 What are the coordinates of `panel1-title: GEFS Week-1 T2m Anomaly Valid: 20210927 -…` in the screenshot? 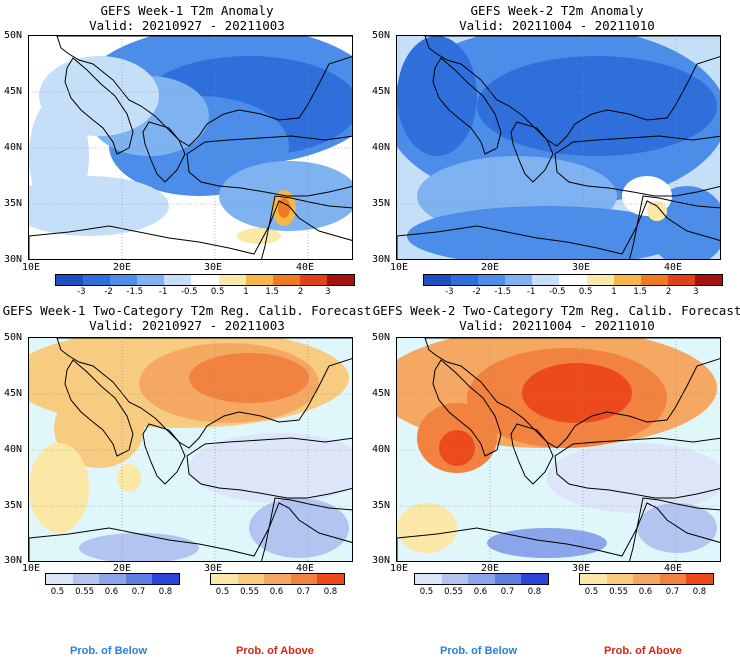 It's located at (187, 18).